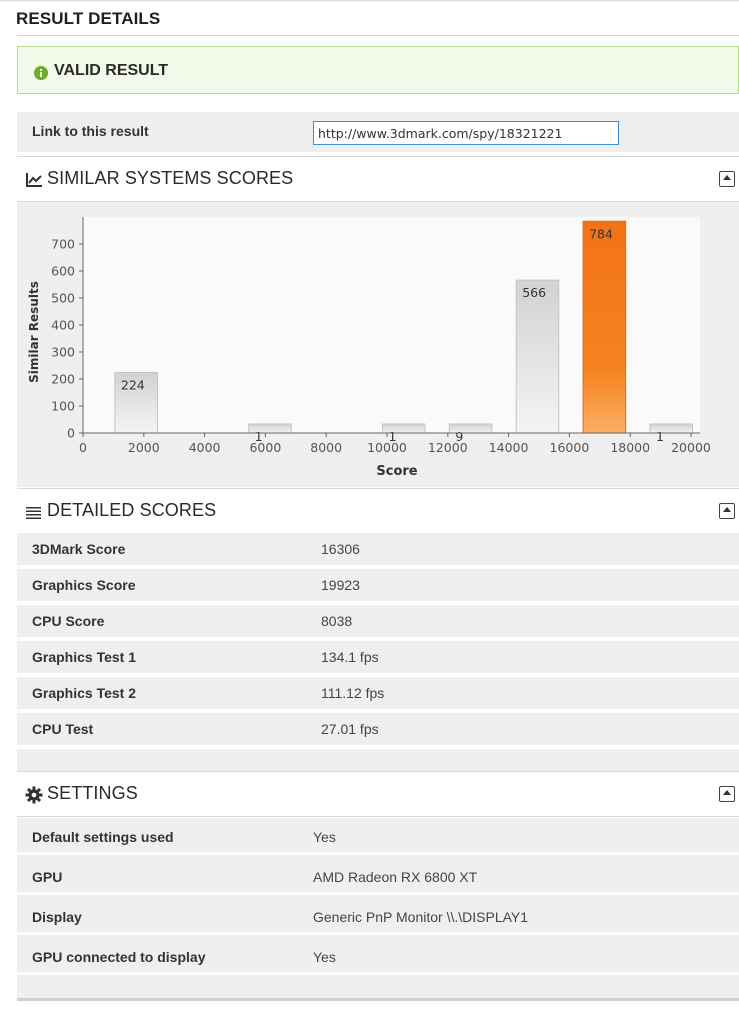 The height and width of the screenshot is (1010, 739). What do you see at coordinates (691, 447) in the screenshot?
I see `x-tick-label: 20000` at bounding box center [691, 447].